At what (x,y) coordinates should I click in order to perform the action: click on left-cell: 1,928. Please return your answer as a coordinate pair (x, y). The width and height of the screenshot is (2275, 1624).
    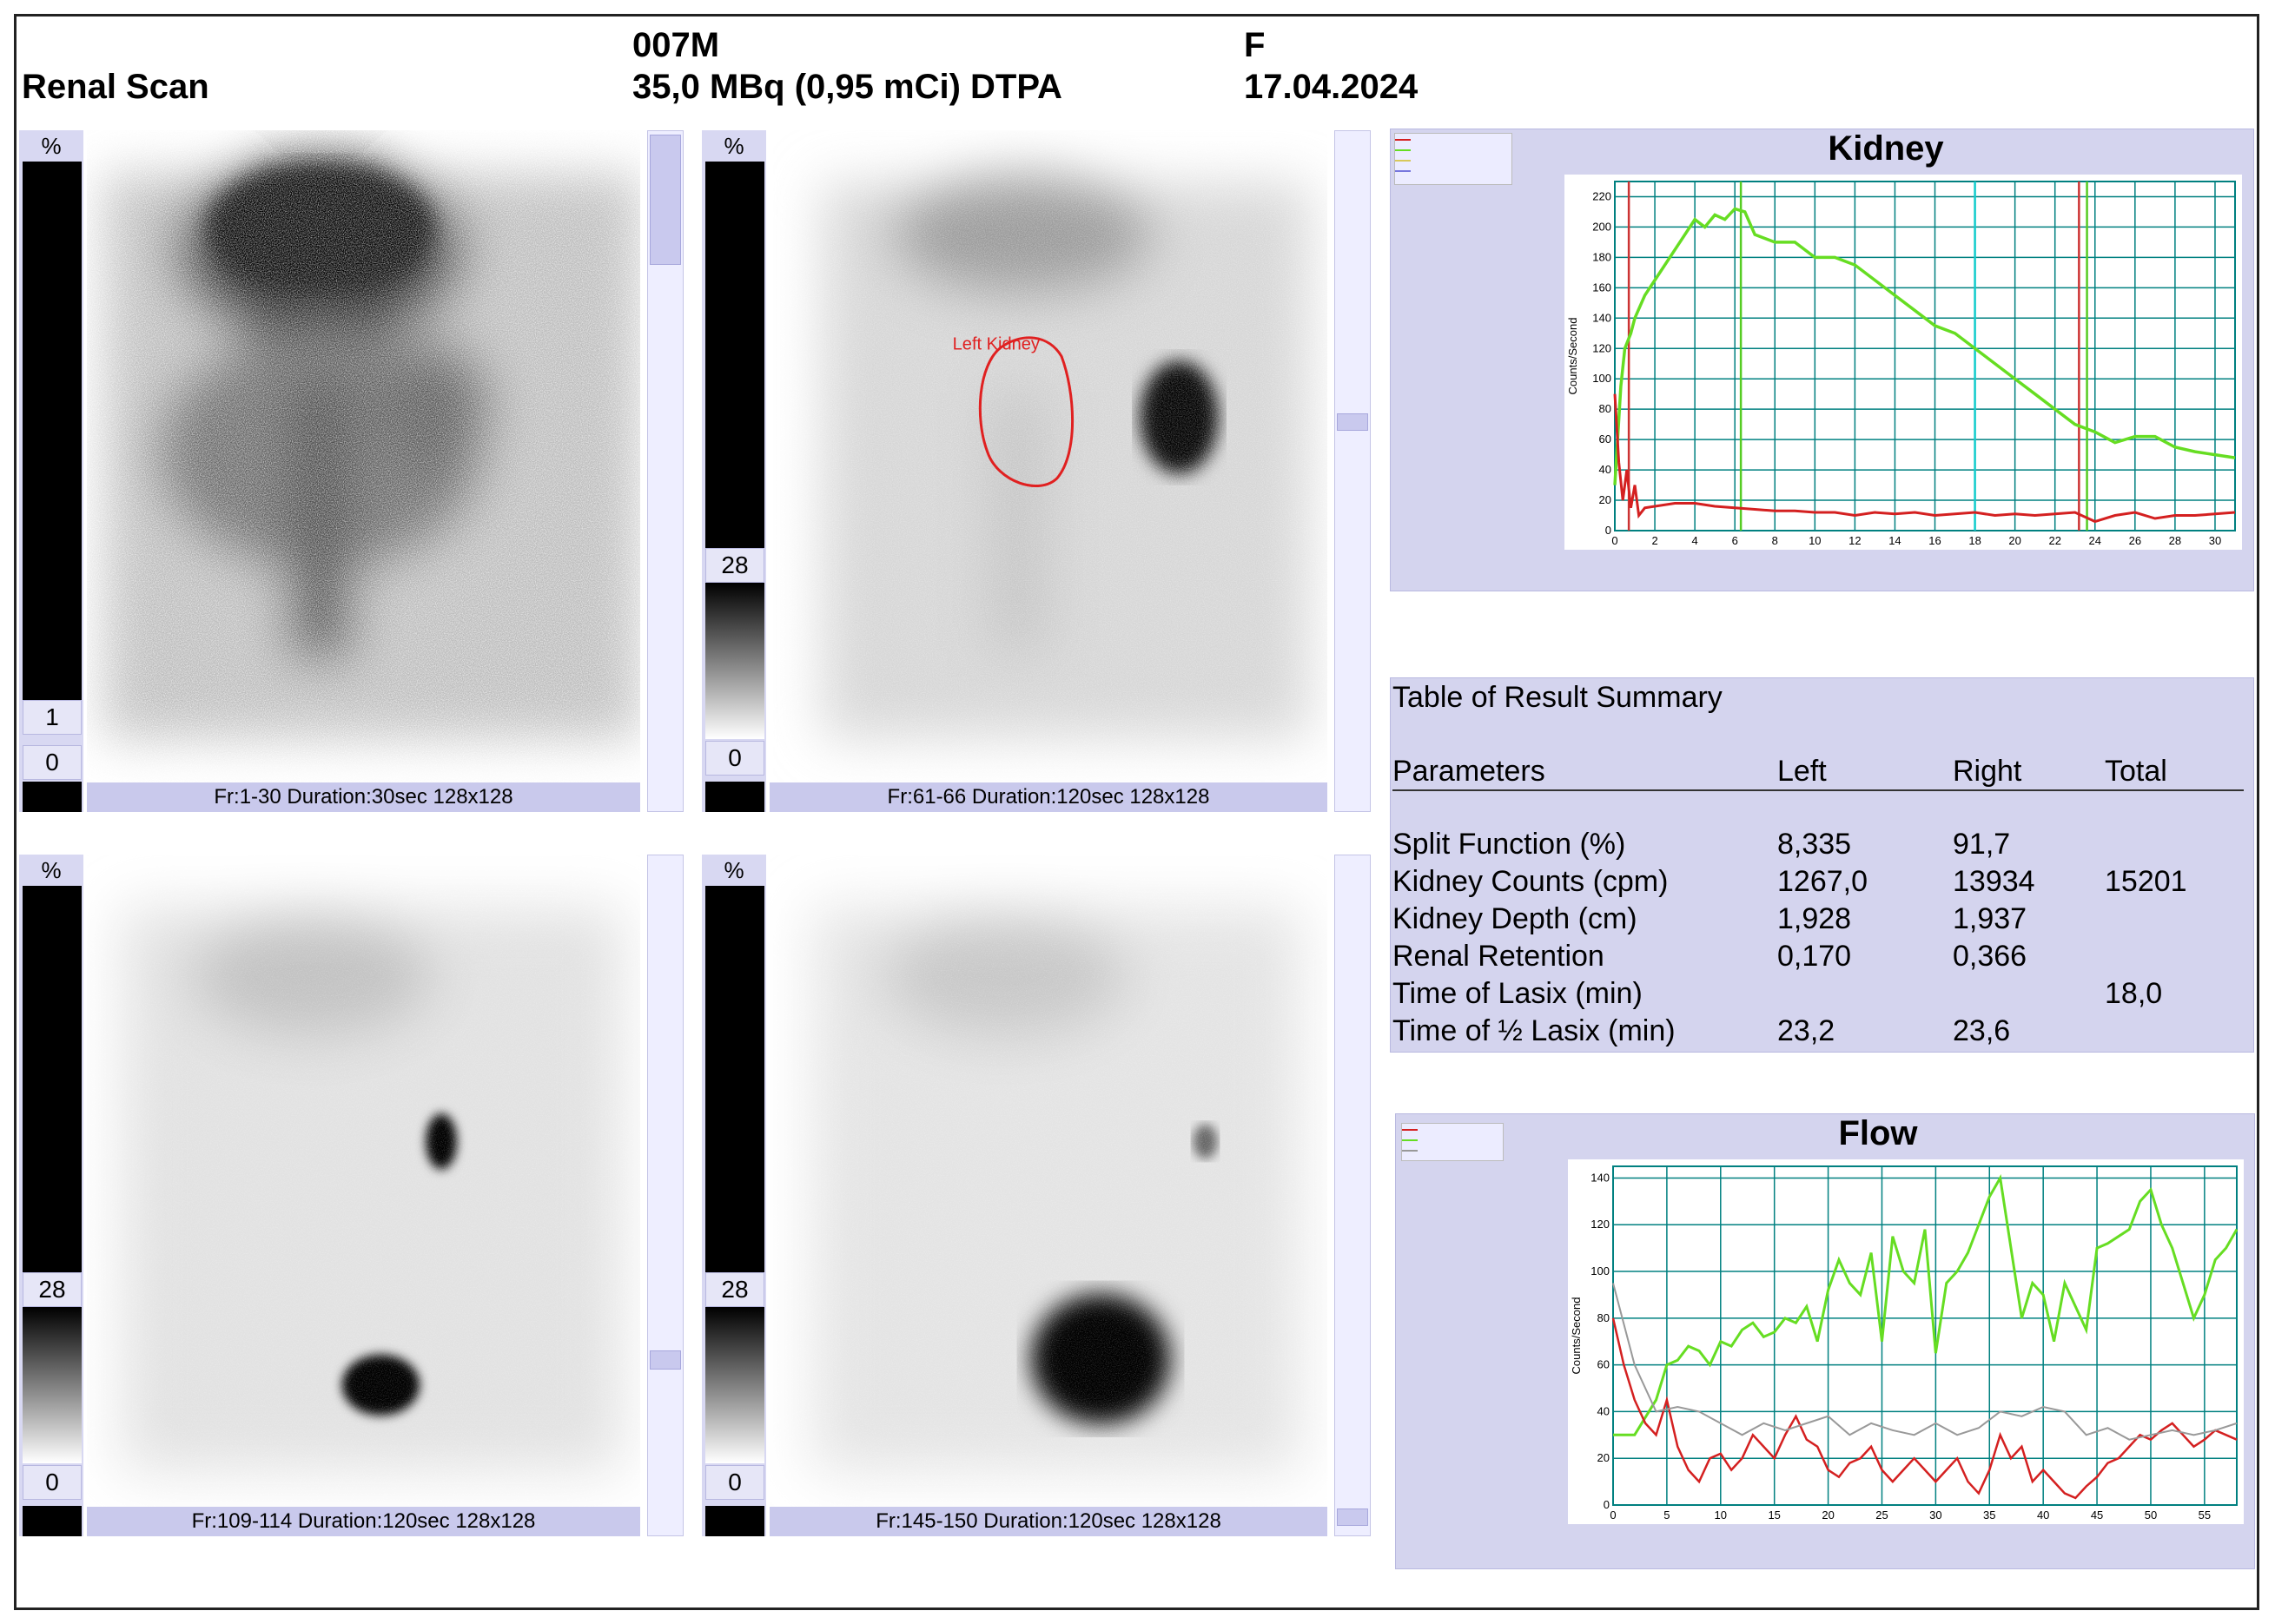
    Looking at the image, I should click on (1814, 918).